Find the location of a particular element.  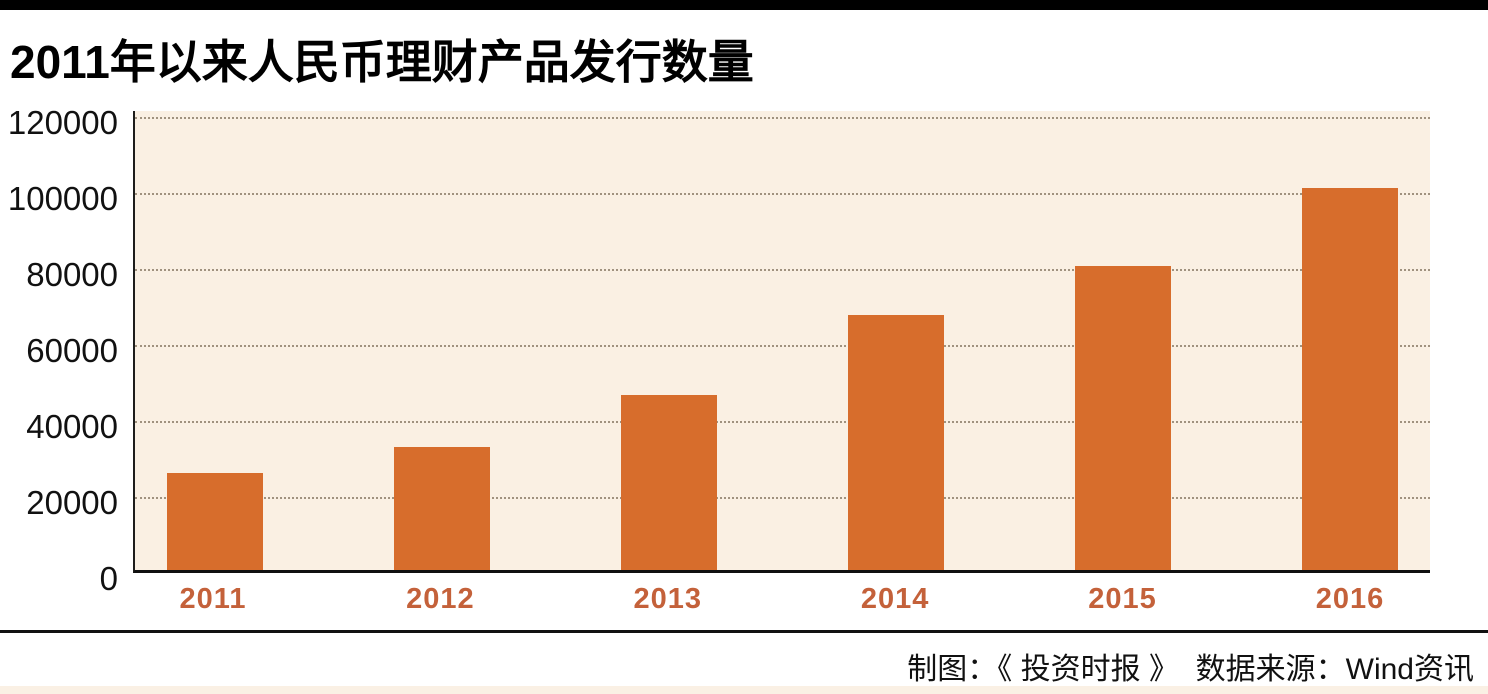

y-tick-label-60000: 60000 is located at coordinates (72, 350).